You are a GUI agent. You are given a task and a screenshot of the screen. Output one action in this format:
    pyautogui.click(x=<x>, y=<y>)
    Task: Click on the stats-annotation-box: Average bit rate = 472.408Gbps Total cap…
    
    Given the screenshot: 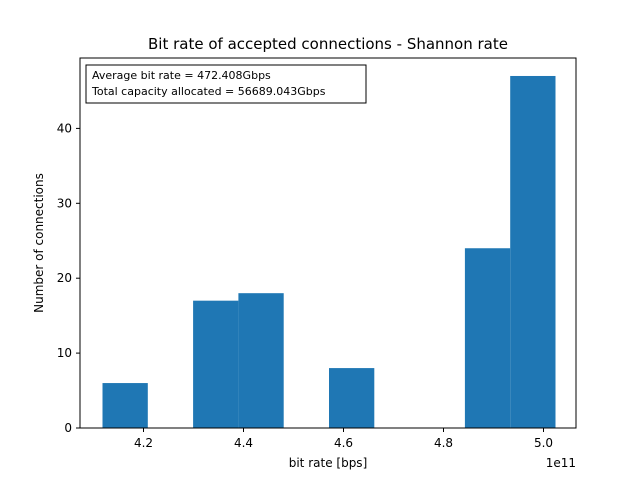 What is the action you would take?
    pyautogui.click(x=226, y=84)
    